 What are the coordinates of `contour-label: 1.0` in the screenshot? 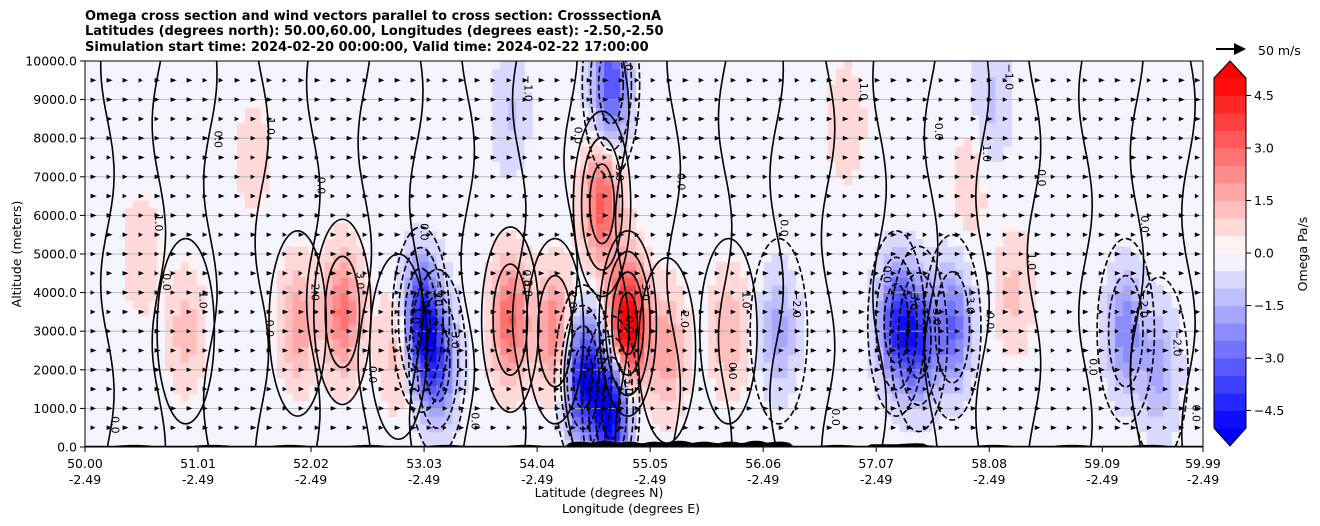 It's located at (1031, 262).